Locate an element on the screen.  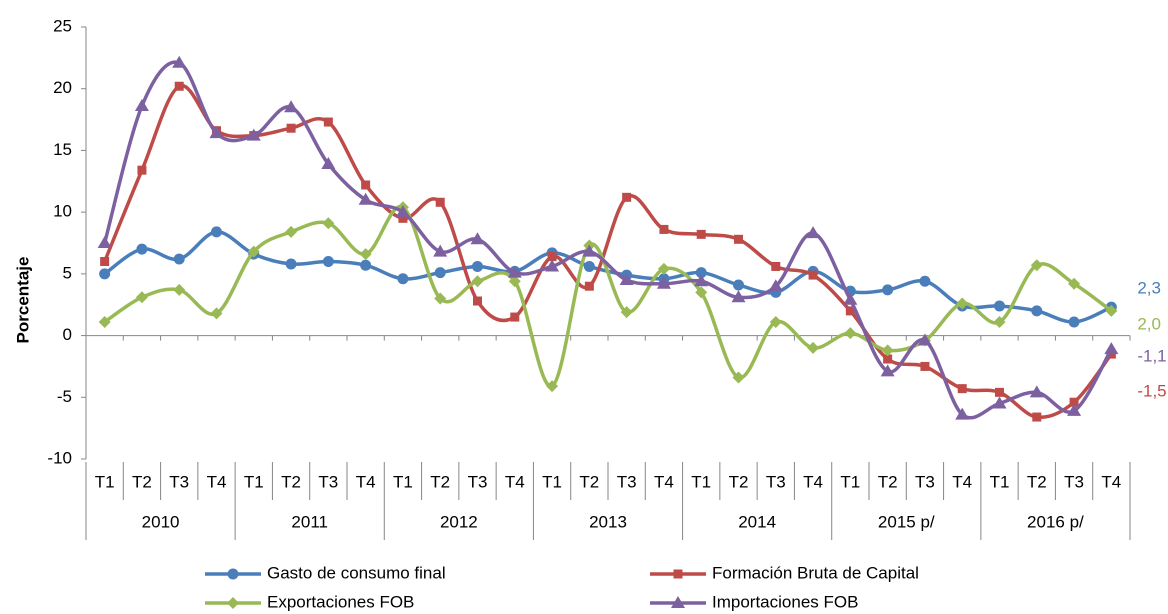
legend-label: Importaciones FOB is located at coordinates (785, 601).